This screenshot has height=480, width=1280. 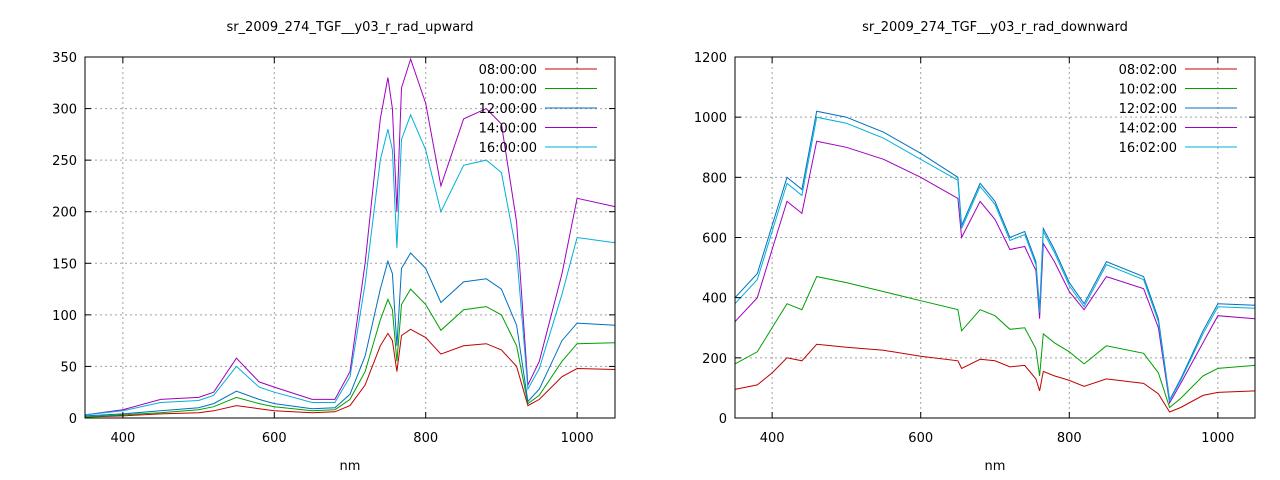 What do you see at coordinates (64, 161) in the screenshot?
I see `y-tick-label: 250` at bounding box center [64, 161].